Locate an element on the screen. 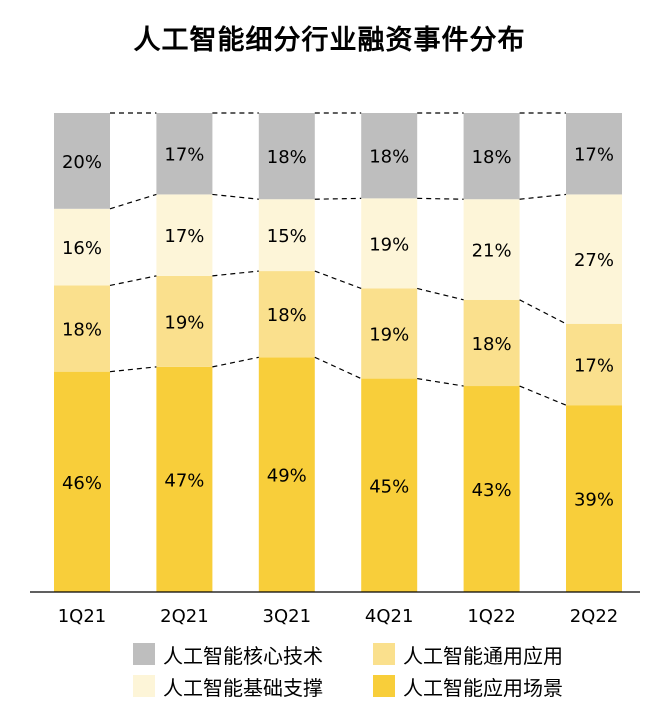  legend-label-general-app: 人工智能通用应用 is located at coordinates (483, 655).